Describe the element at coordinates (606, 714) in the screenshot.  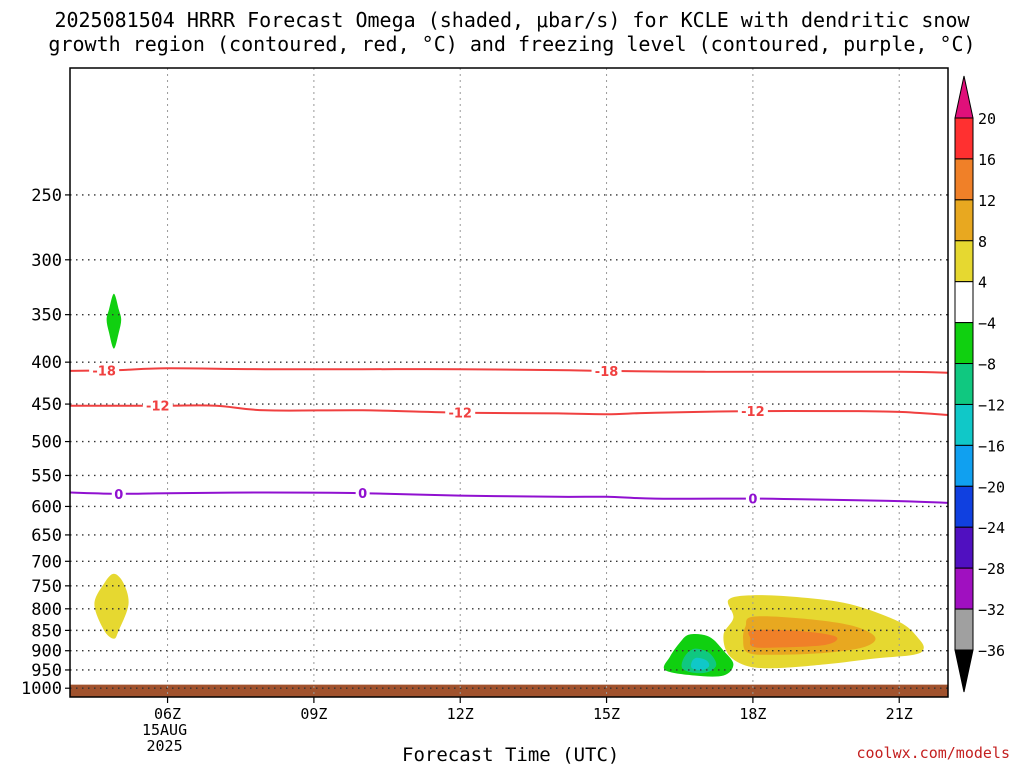
I see `x-tick-label-15Z: 15Z` at that location.